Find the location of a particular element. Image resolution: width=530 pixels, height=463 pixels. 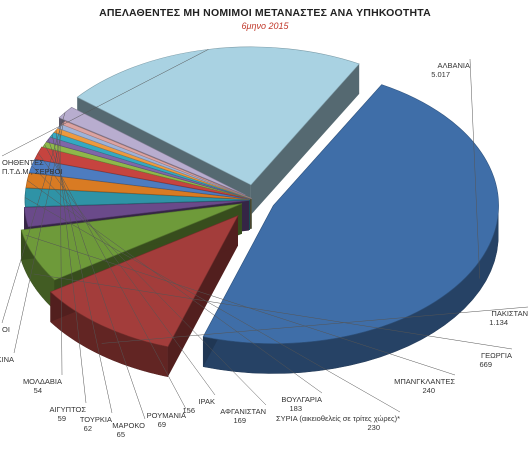

slice-label-value: 59 is located at coordinates (62, 418).